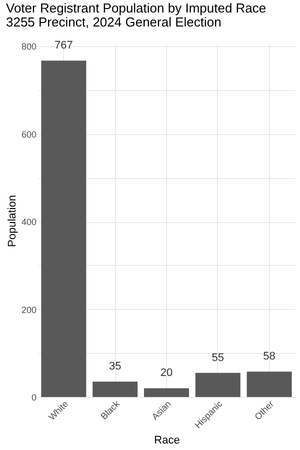 The image size is (300, 450). What do you see at coordinates (28, 134) in the screenshot?
I see `y-tick-label: 600` at bounding box center [28, 134].